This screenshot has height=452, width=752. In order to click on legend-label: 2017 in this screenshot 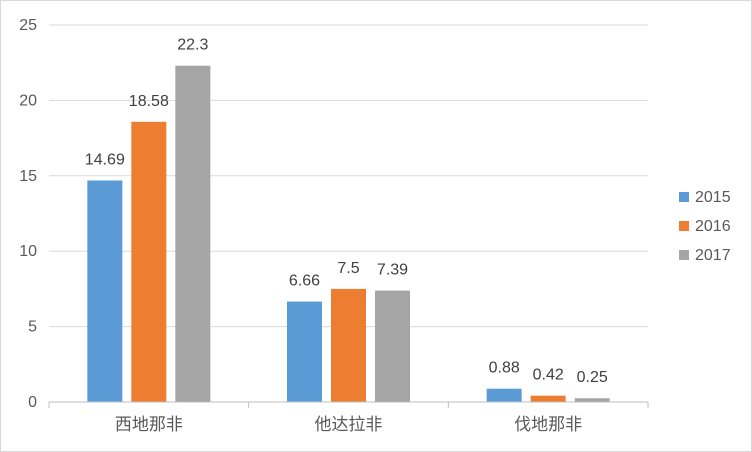, I will do `click(713, 255)`.